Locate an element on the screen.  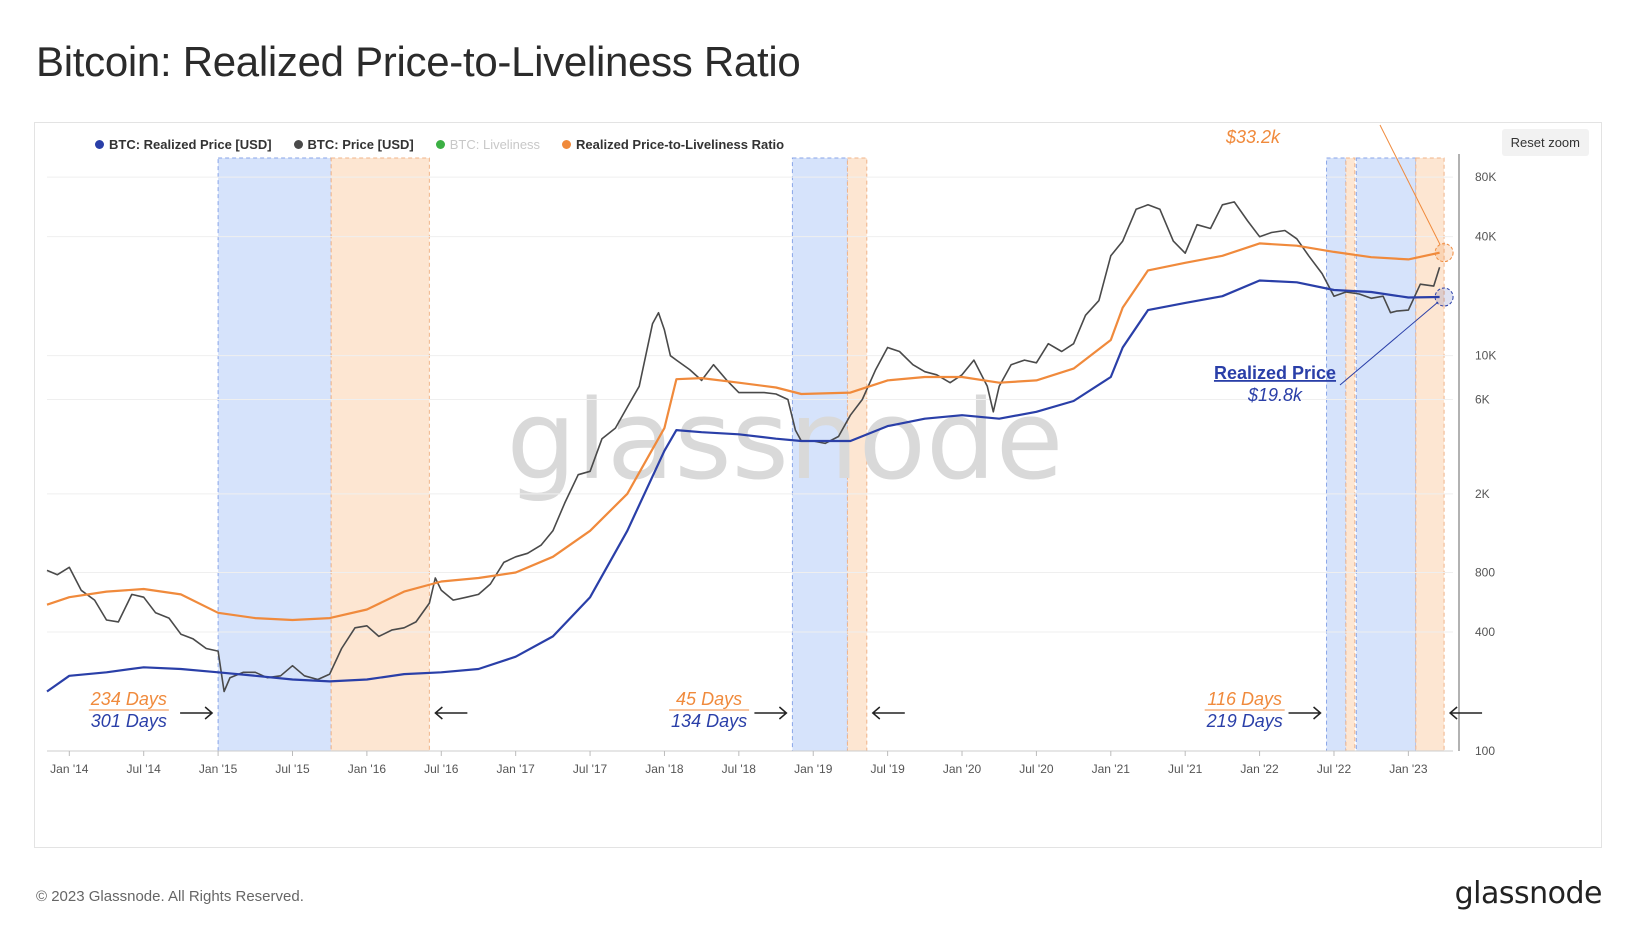
footer-logo: glassnode is located at coordinates (1528, 893).